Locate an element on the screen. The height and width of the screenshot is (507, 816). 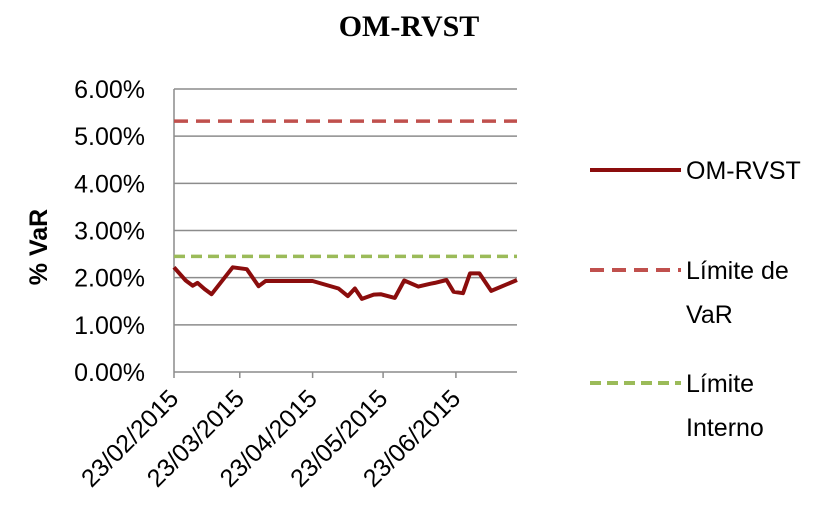
y-tick-label: 3.00% is located at coordinates (109, 232).